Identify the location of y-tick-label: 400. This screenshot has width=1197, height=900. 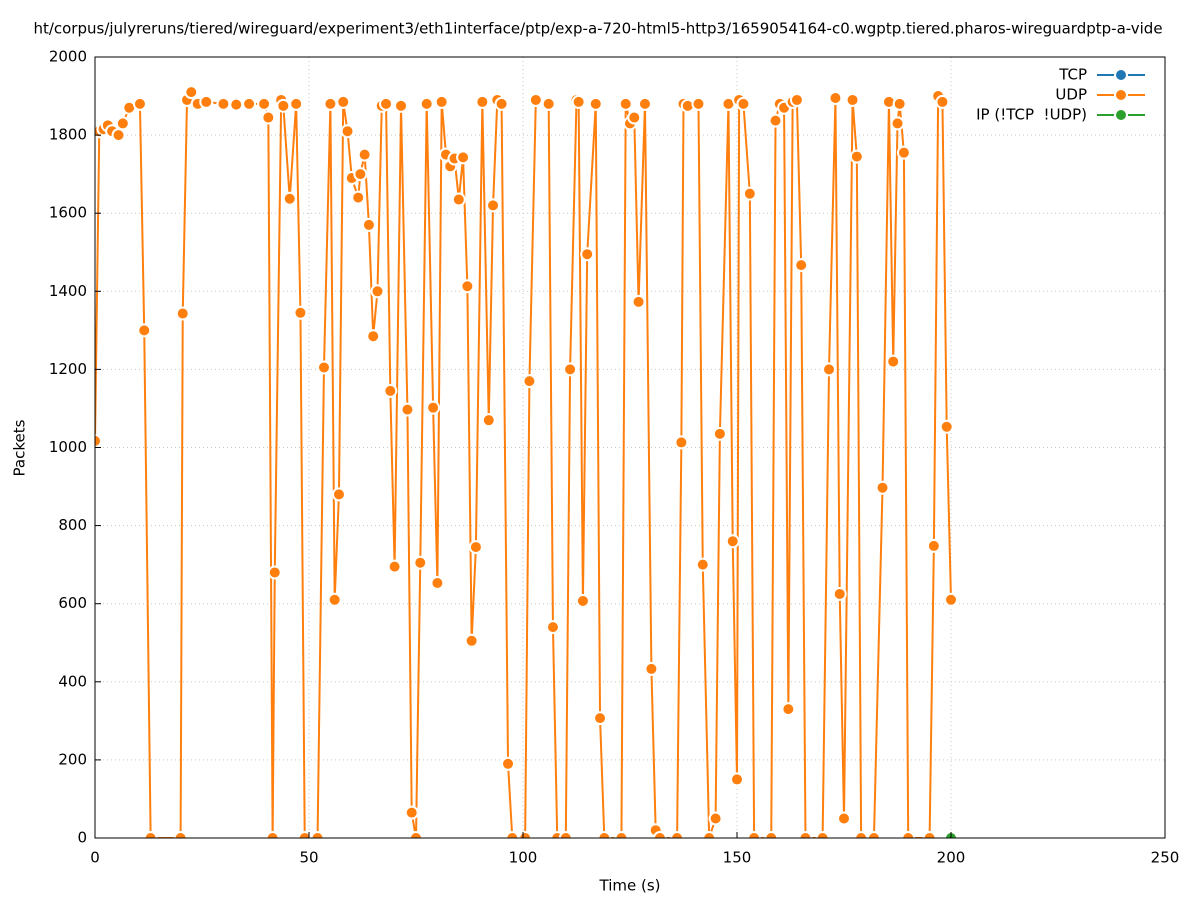
(72, 681).